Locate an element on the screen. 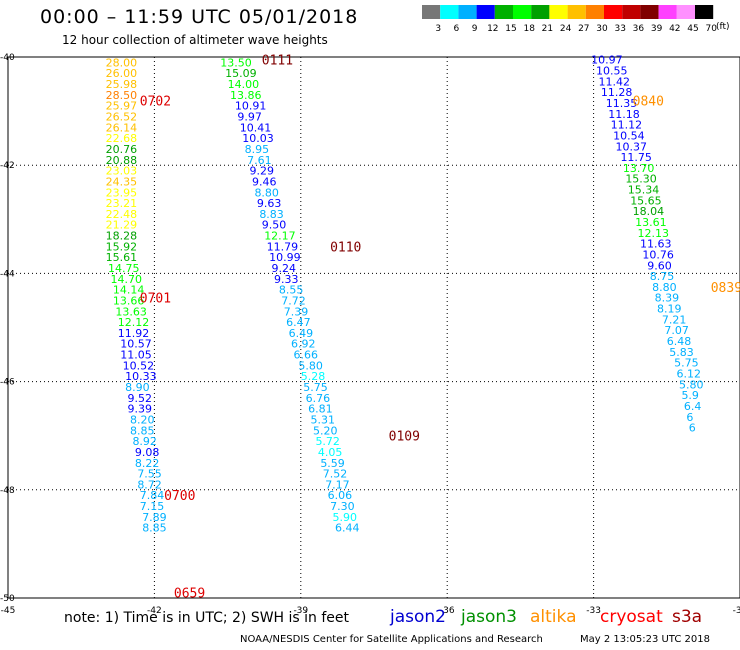 Image resolution: width=740 pixels, height=650 pixels. wave-height-label: 10.54 is located at coordinates (629, 135).